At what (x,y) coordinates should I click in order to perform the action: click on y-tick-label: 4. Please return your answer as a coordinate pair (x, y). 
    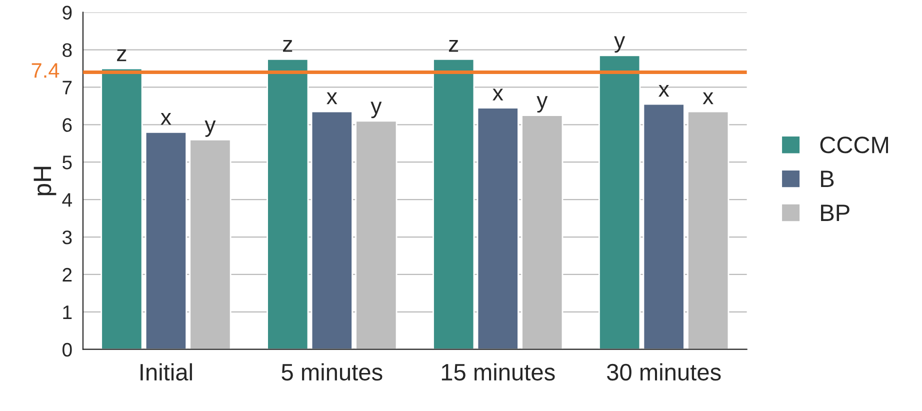
    Looking at the image, I should click on (67, 200).